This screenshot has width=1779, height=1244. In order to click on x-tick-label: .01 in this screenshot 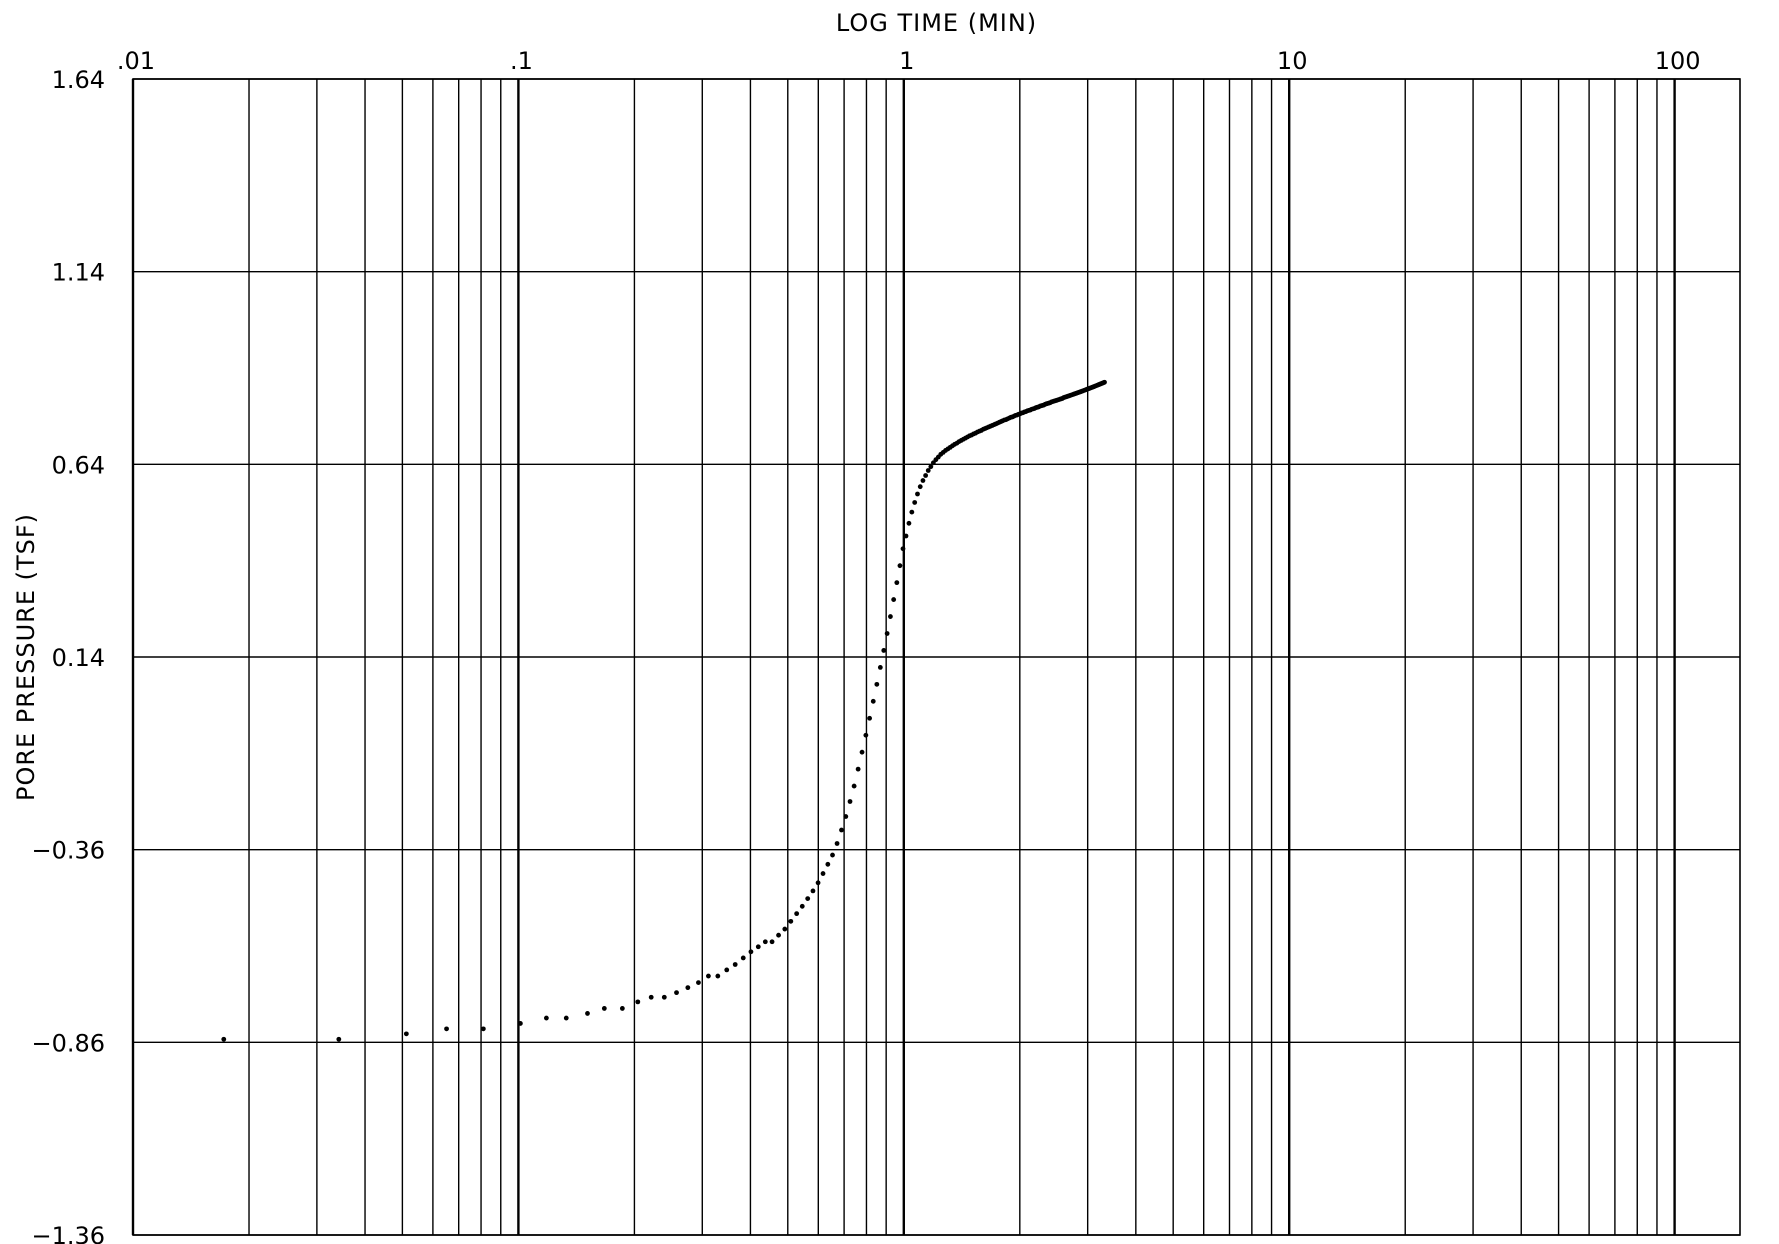, I will do `click(136, 61)`.